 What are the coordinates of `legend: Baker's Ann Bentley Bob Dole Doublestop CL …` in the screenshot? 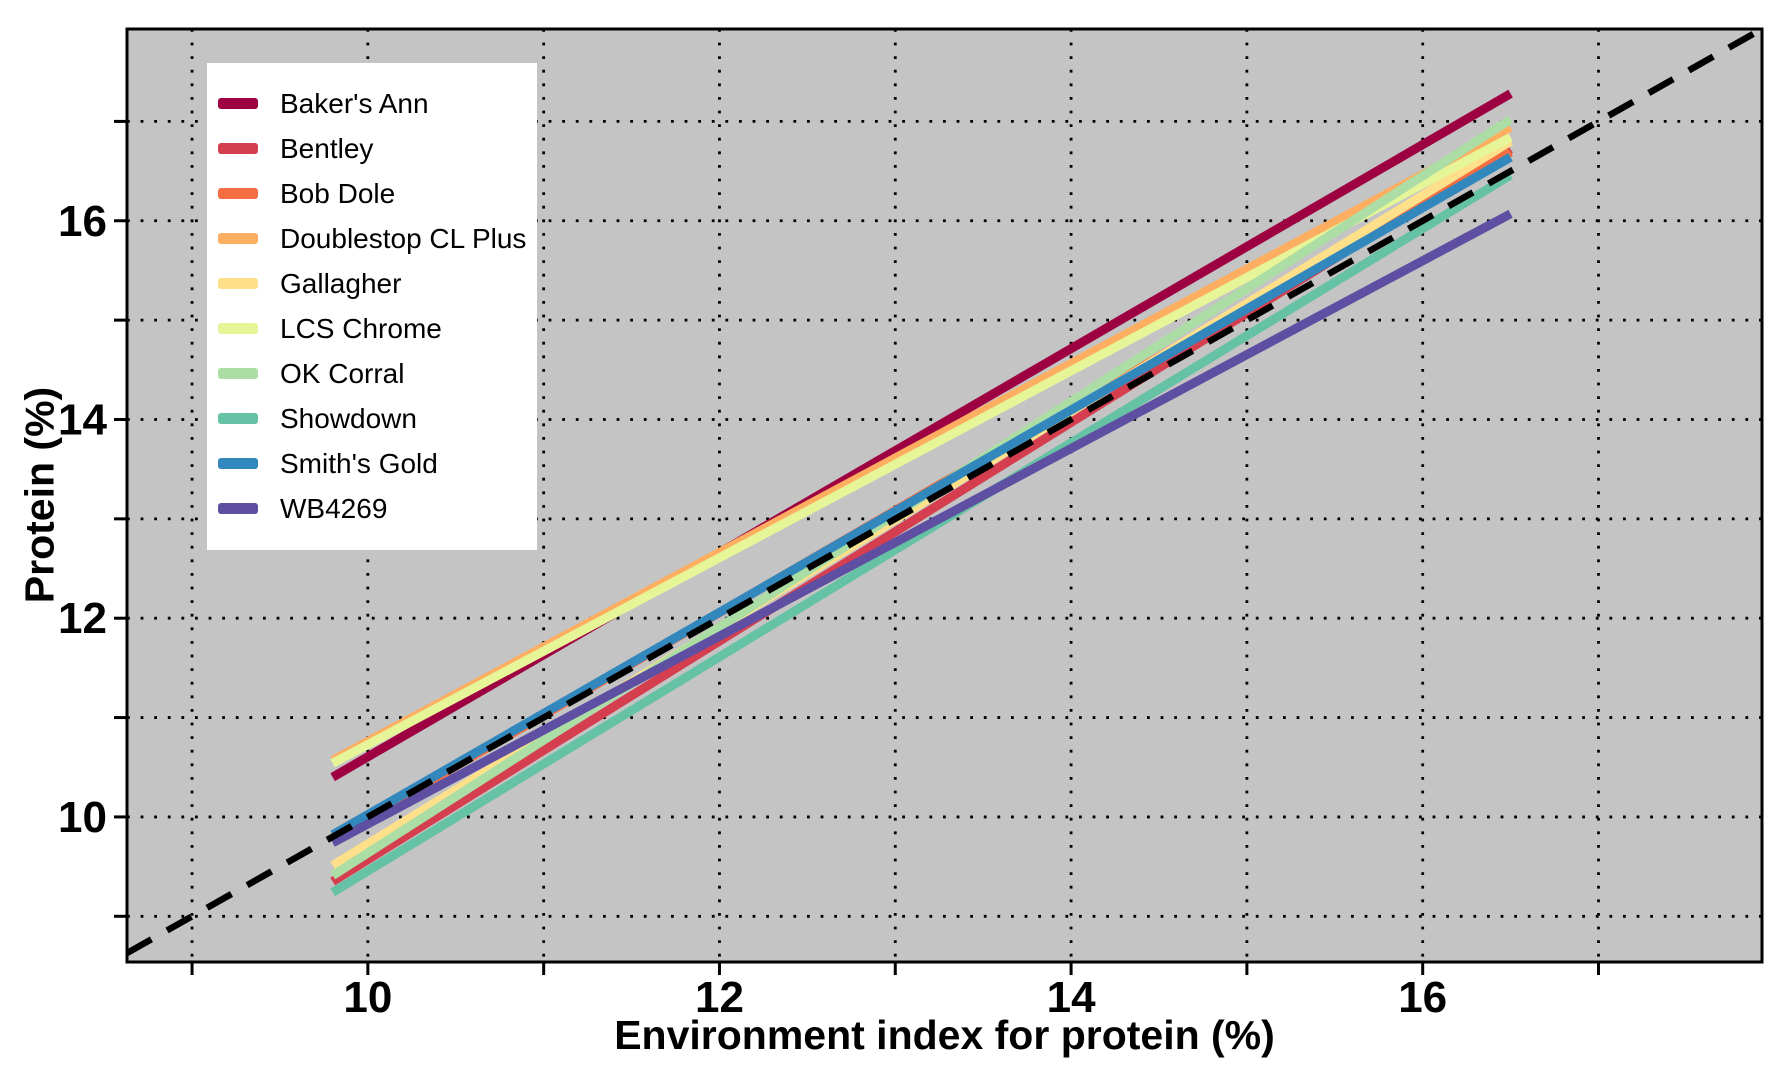 It's located at (372, 306).